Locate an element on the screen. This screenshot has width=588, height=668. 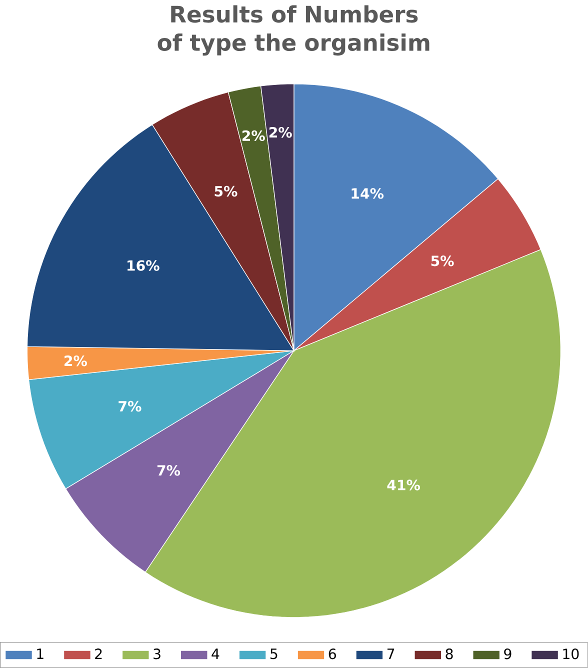
legend-label: 1 is located at coordinates (40, 653).